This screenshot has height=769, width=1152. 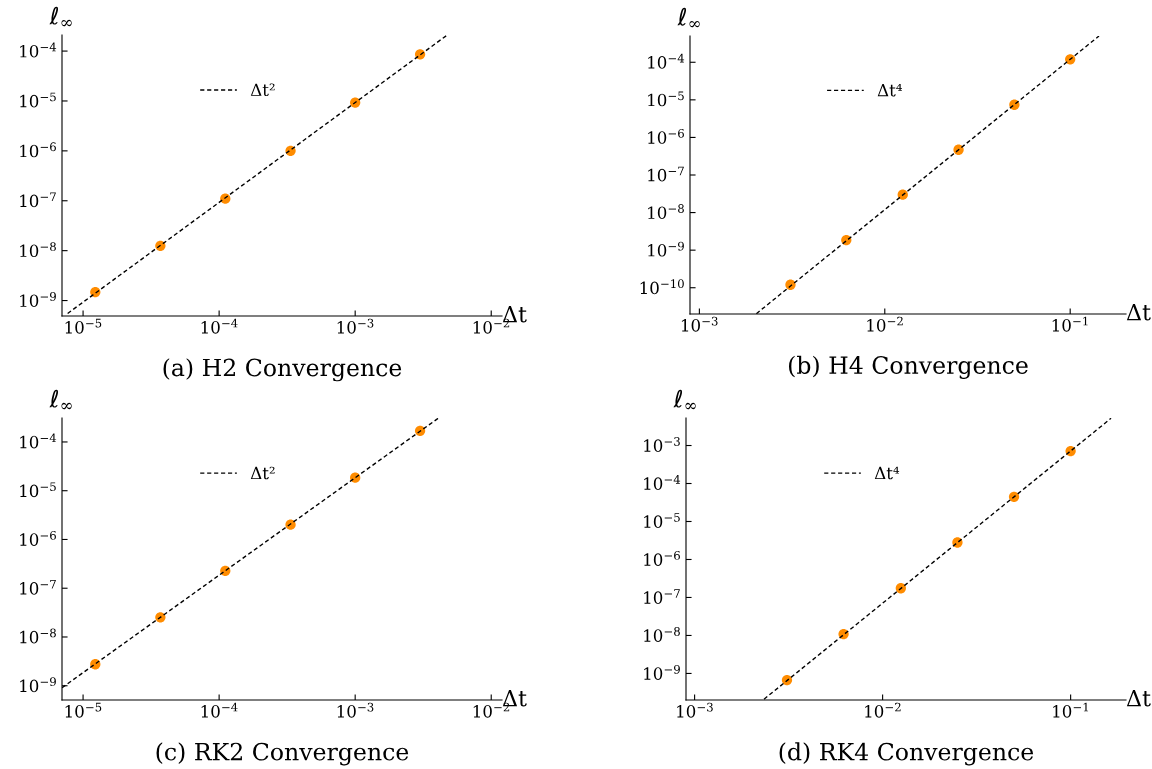 What do you see at coordinates (662, 444) in the screenshot?
I see `y-tick-label: 10$^{−3}$` at bounding box center [662, 444].